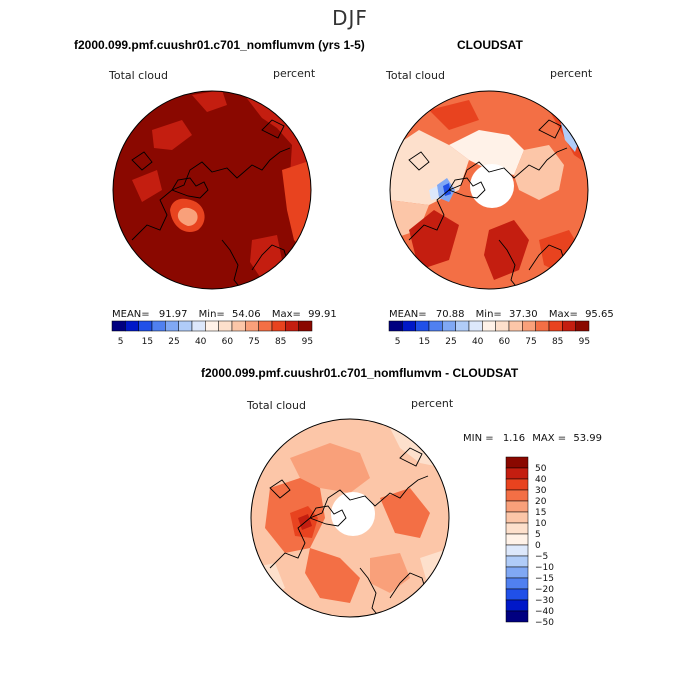 This screenshot has width=700, height=700. I want to click on cloudsat-min-label: Min=, so click(488, 314).